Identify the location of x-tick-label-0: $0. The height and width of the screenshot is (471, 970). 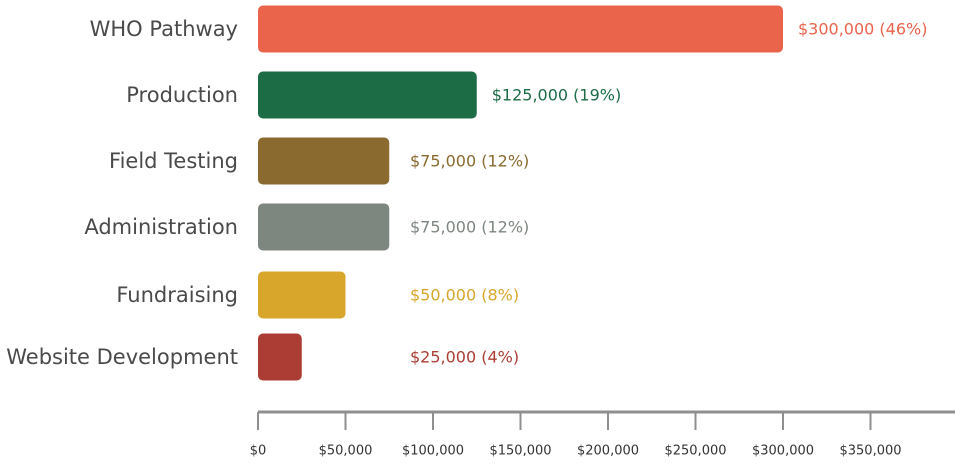
(258, 451).